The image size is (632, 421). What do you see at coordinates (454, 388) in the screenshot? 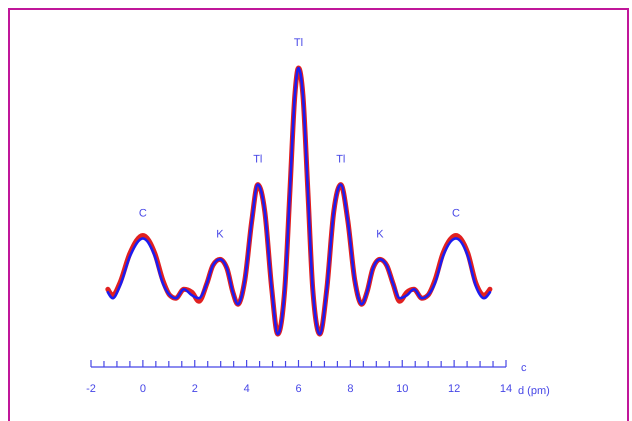
I see `x-tick-label: 12` at bounding box center [454, 388].